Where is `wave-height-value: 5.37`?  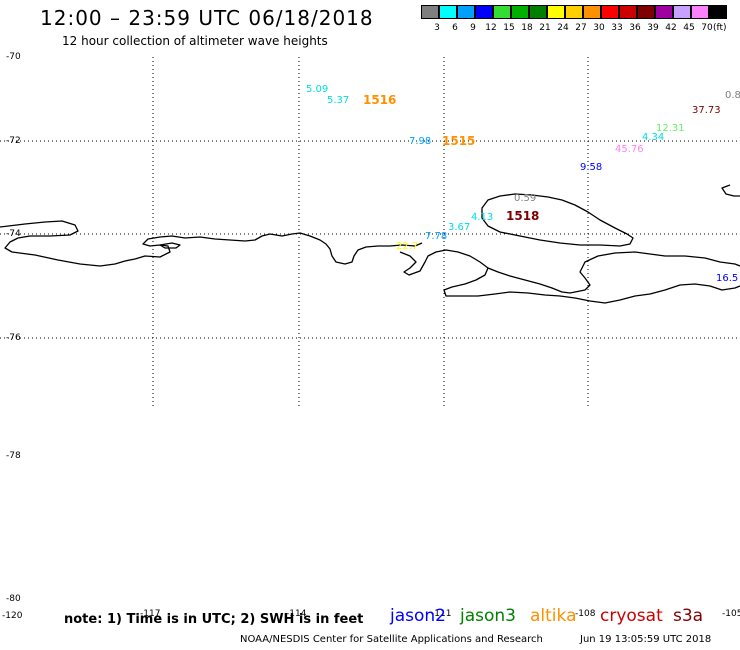 wave-height-value: 5.37 is located at coordinates (338, 100).